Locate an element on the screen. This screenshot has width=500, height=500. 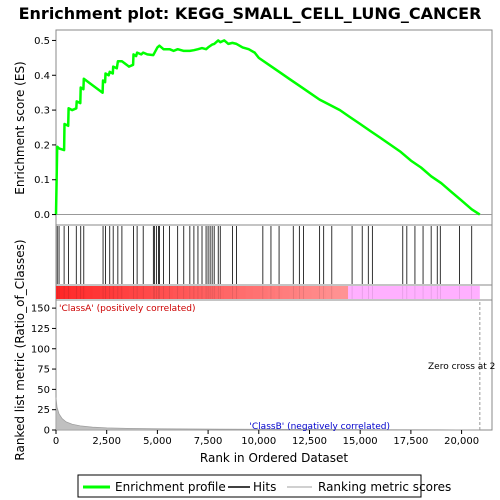
metric-y-tick-label: 25 is located at coordinates (43, 410).